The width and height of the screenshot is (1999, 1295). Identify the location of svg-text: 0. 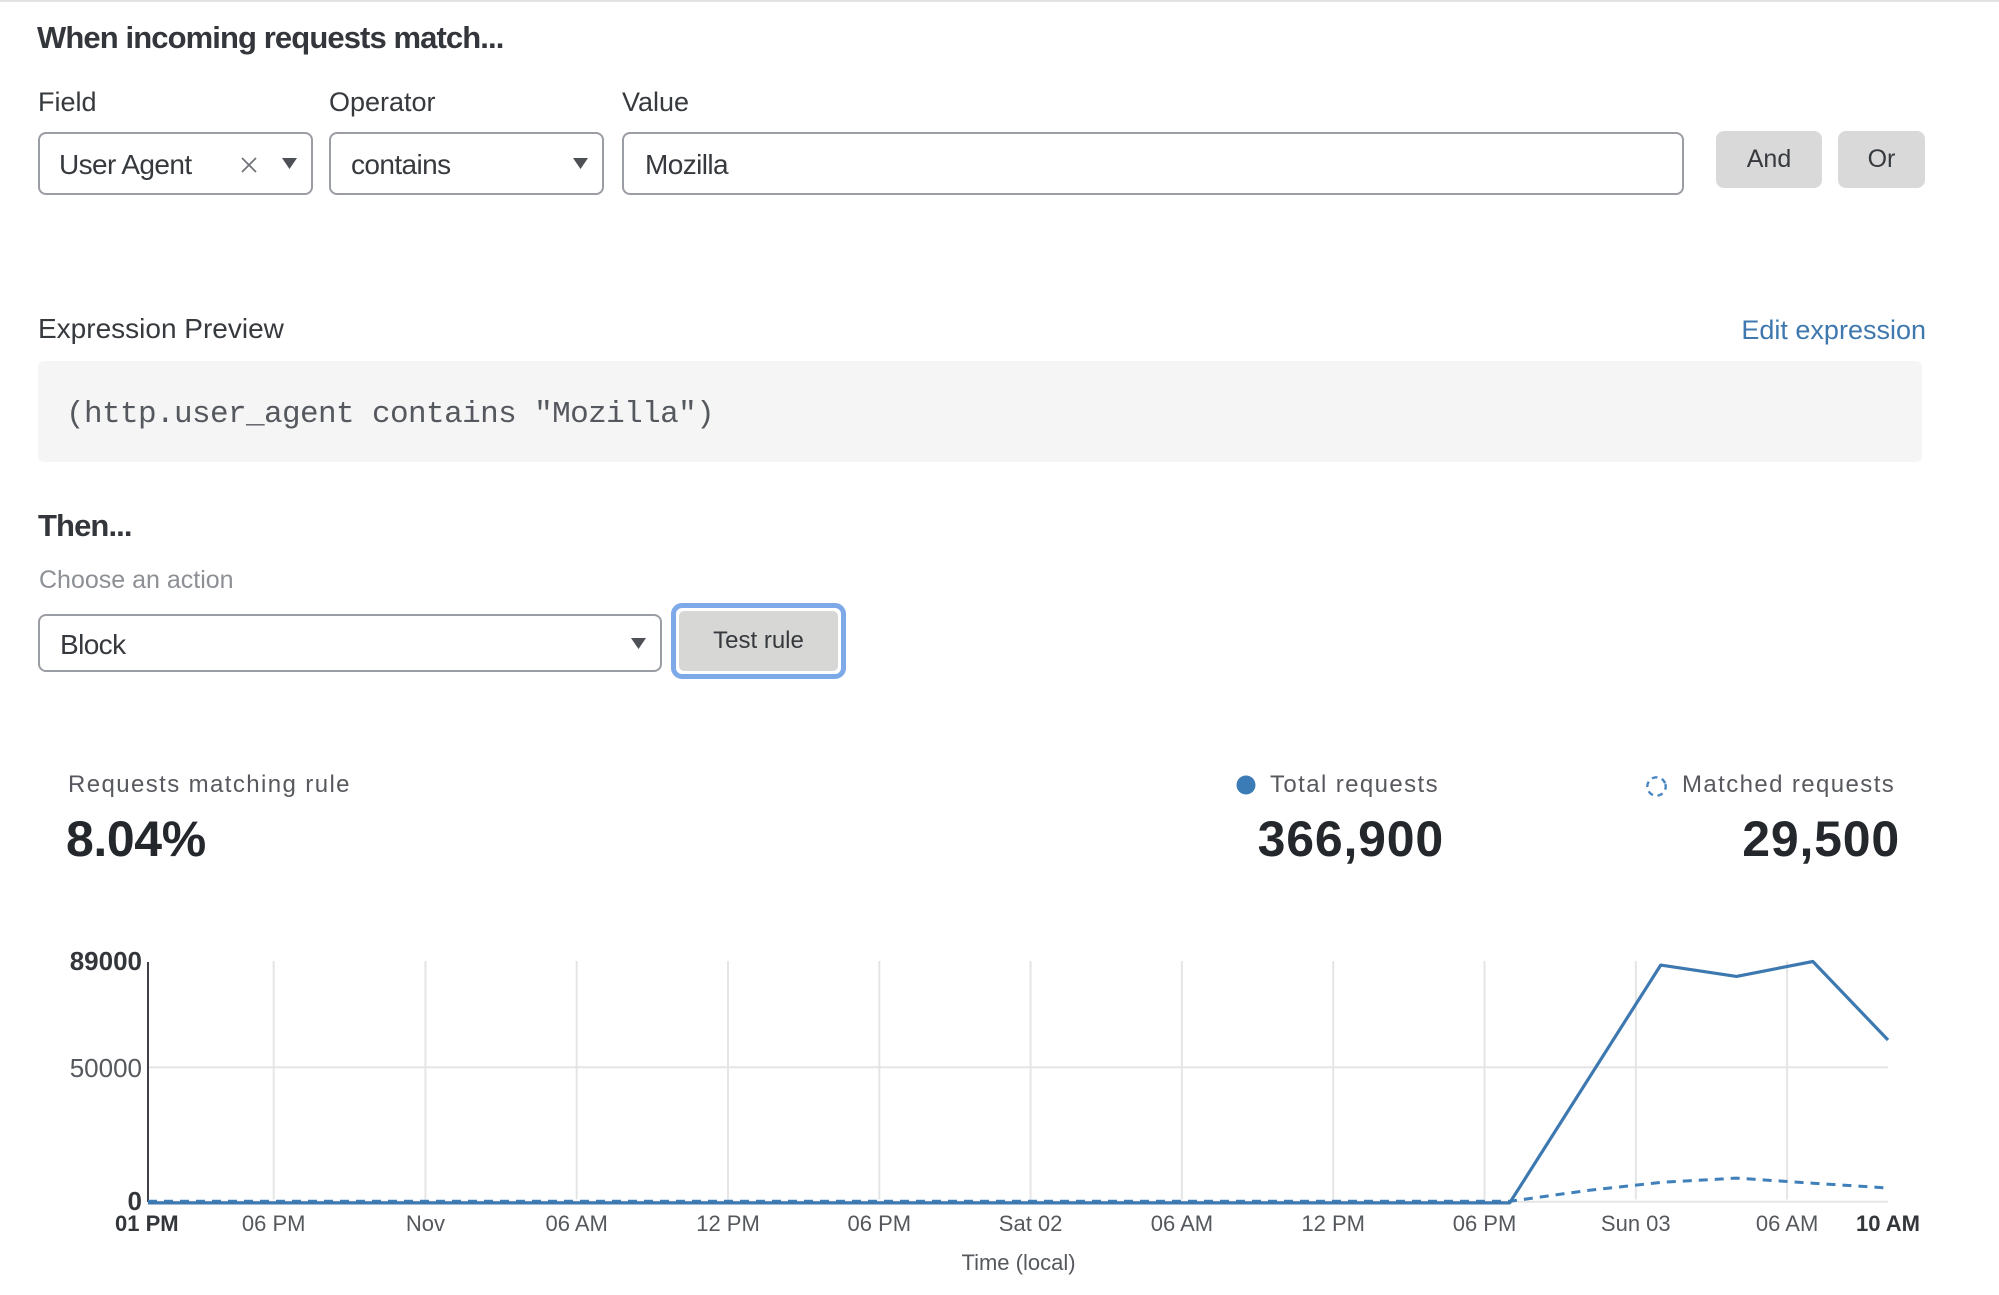
(135, 1201).